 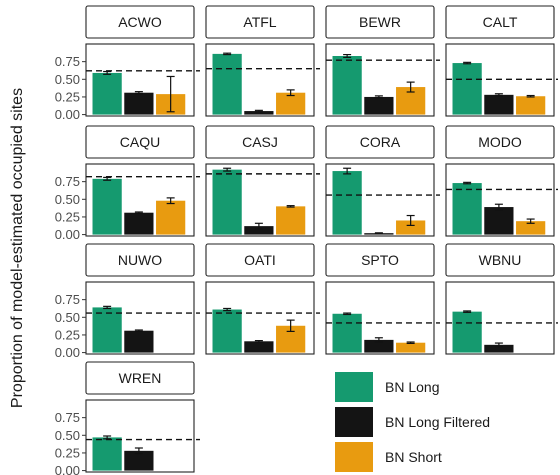 What do you see at coordinates (382, 61) in the screenshot?
I see `panel-bewr: BEWR` at bounding box center [382, 61].